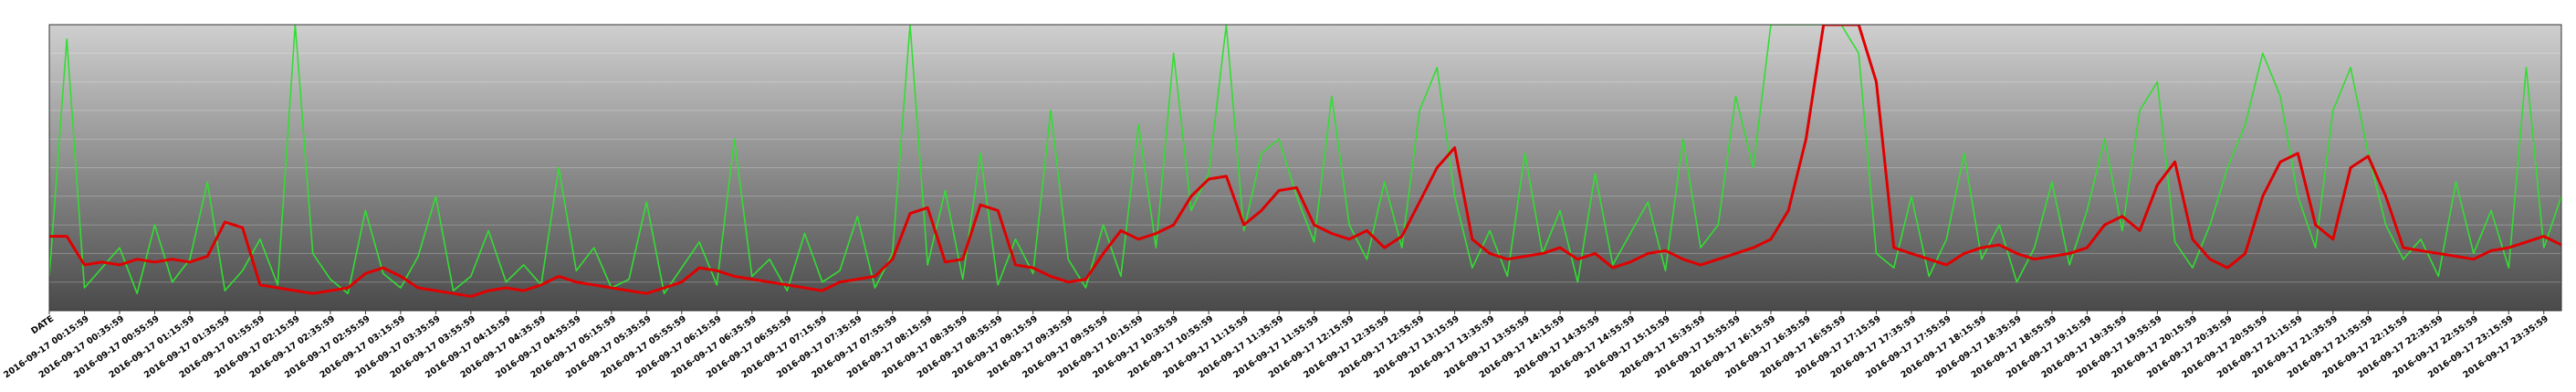  Describe the element at coordinates (43, 325) in the screenshot. I see `x-tick-label: DATE` at that location.